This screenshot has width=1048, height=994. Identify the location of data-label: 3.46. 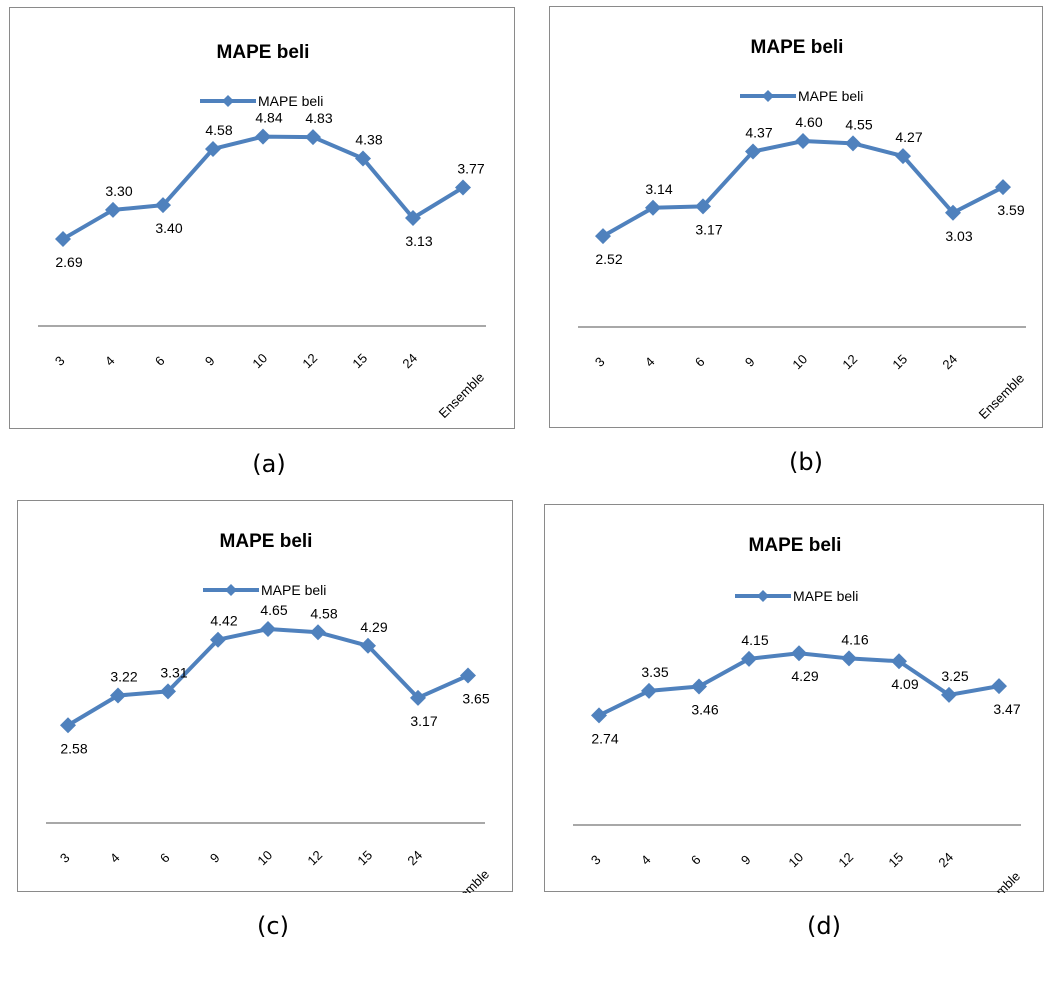
(704, 710).